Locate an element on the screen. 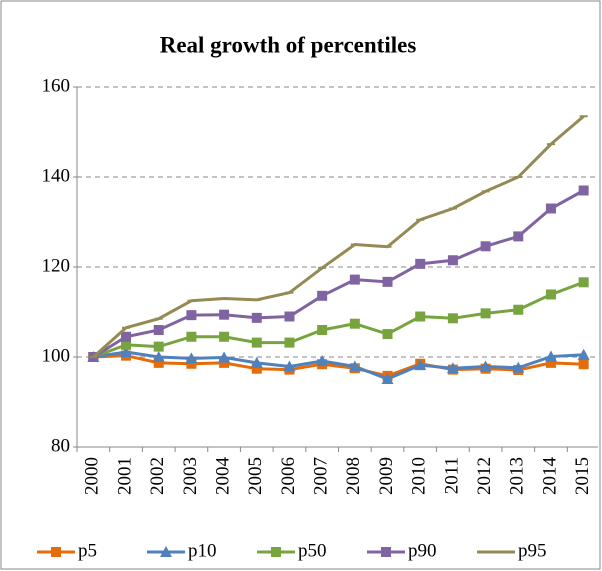  x-tick-label: 2003 is located at coordinates (190, 476).